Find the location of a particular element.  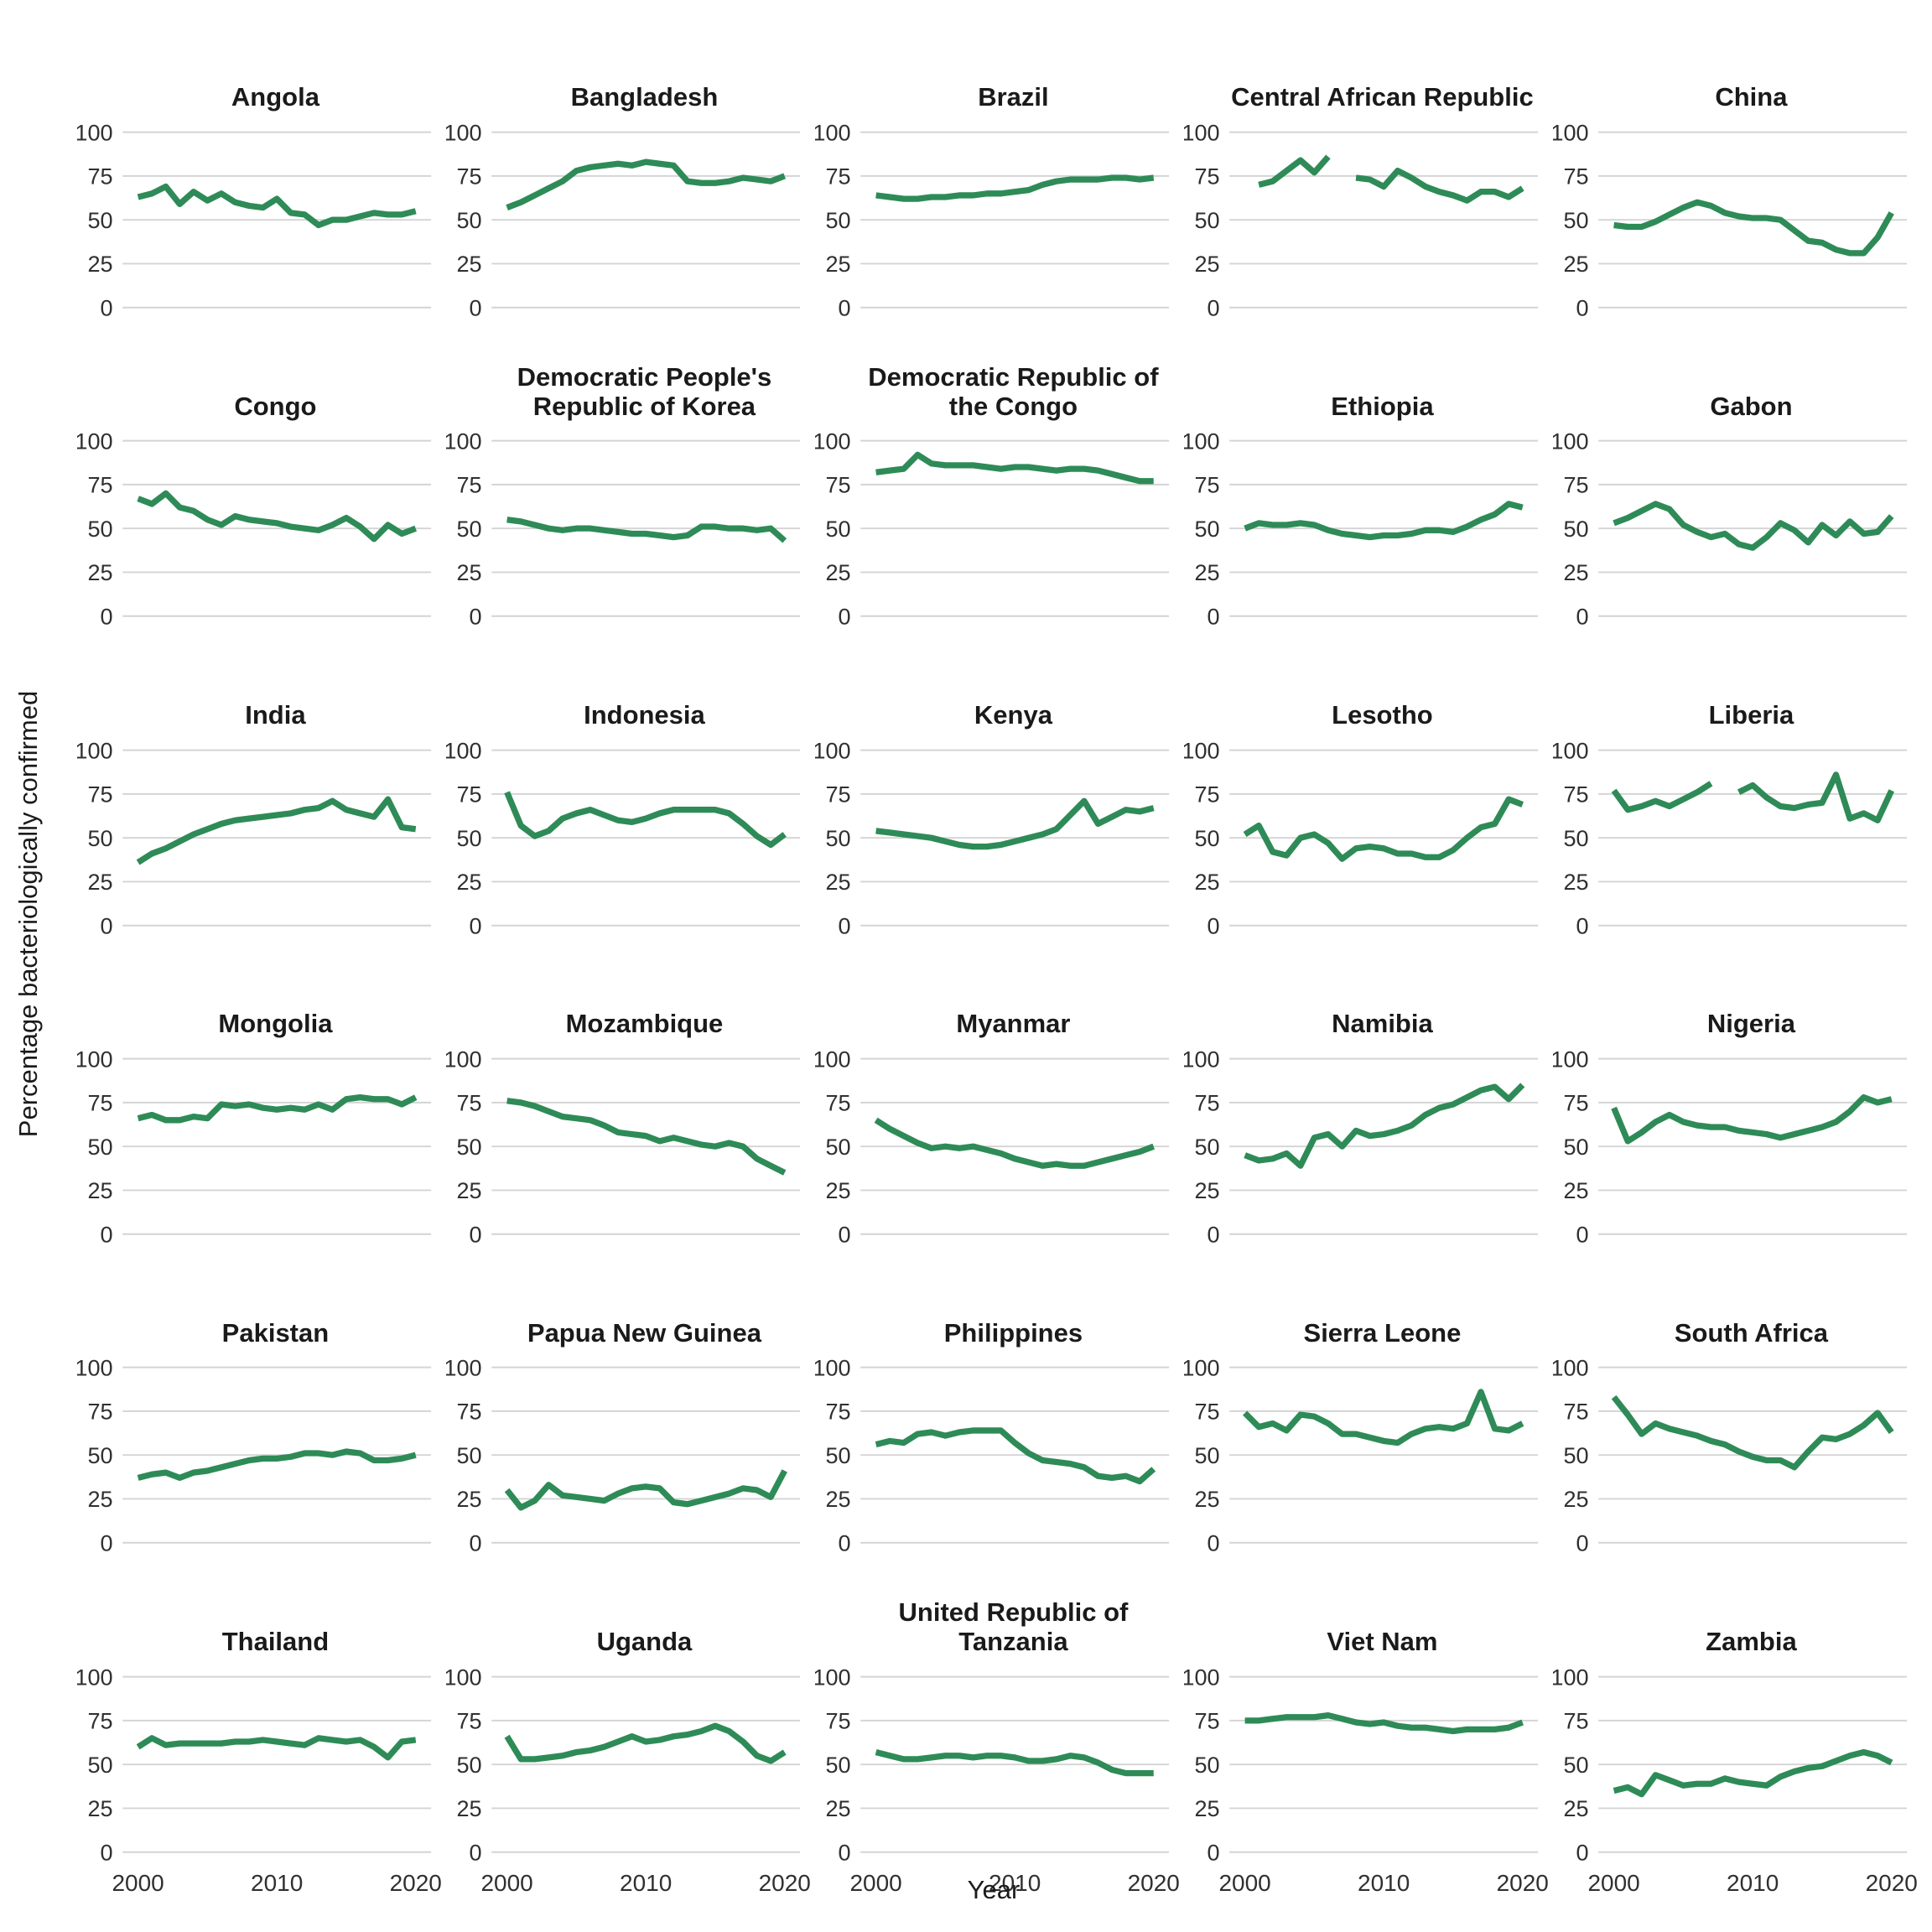

facet-title: Indonesia is located at coordinates (644, 715).